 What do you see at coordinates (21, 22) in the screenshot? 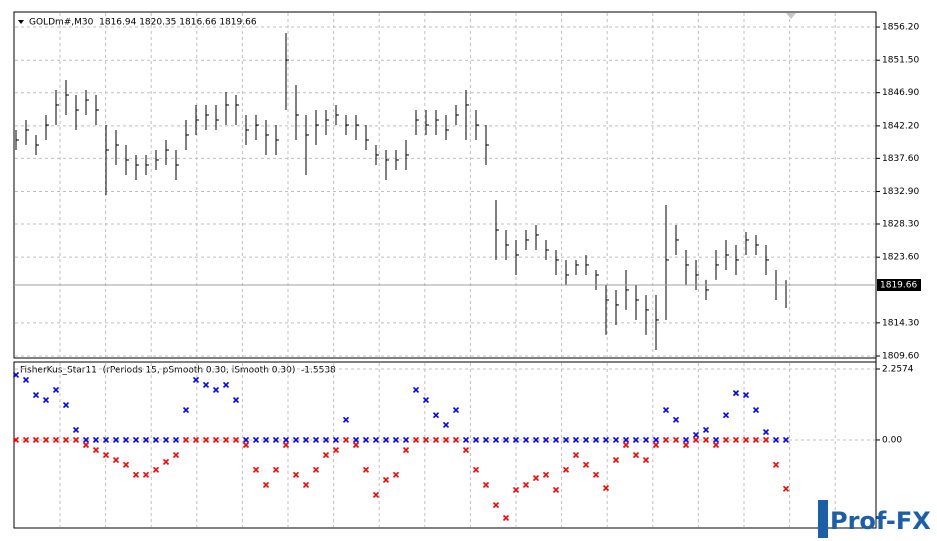
I see `menu-arrow` at bounding box center [21, 22].